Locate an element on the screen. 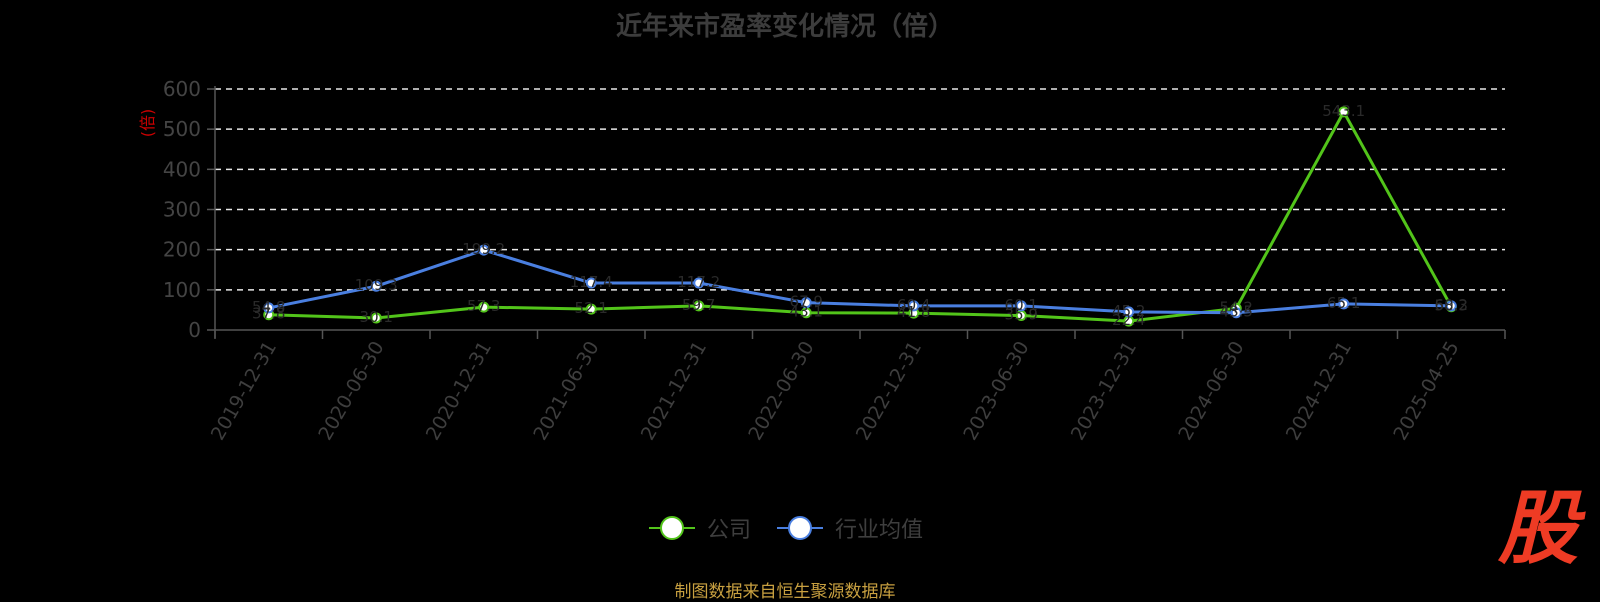 Image resolution: width=1600 pixels, height=602 pixels. data-label: 30.1 is located at coordinates (376, 317).